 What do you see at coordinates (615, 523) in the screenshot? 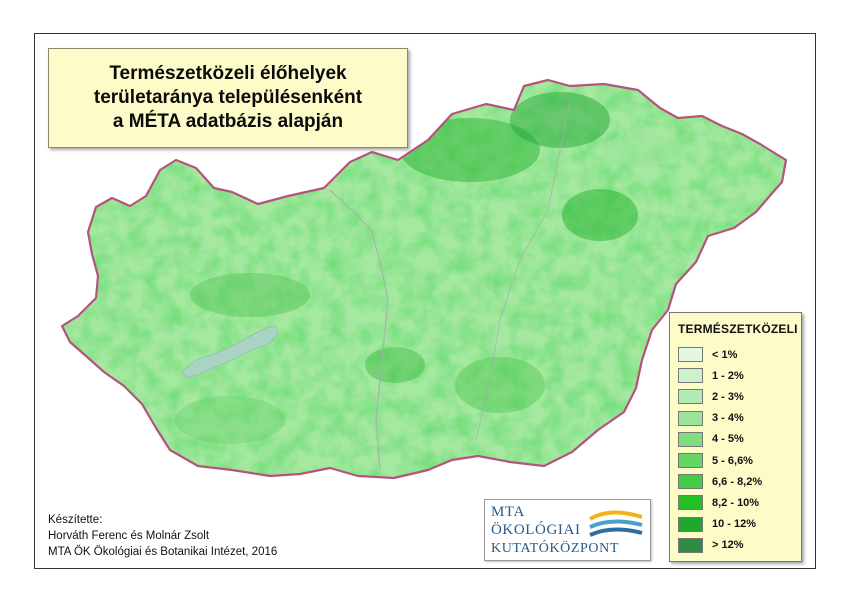
I see `logo-waves-icon` at bounding box center [615, 523].